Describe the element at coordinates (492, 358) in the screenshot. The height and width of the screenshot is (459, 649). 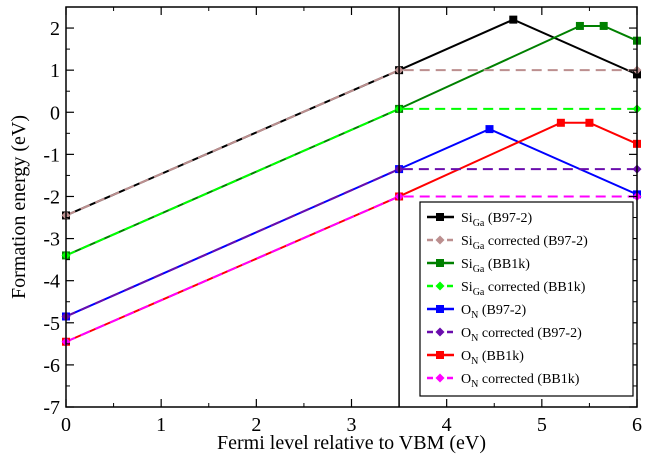
I see `legend-entry-label: ON (BB1k)` at that location.